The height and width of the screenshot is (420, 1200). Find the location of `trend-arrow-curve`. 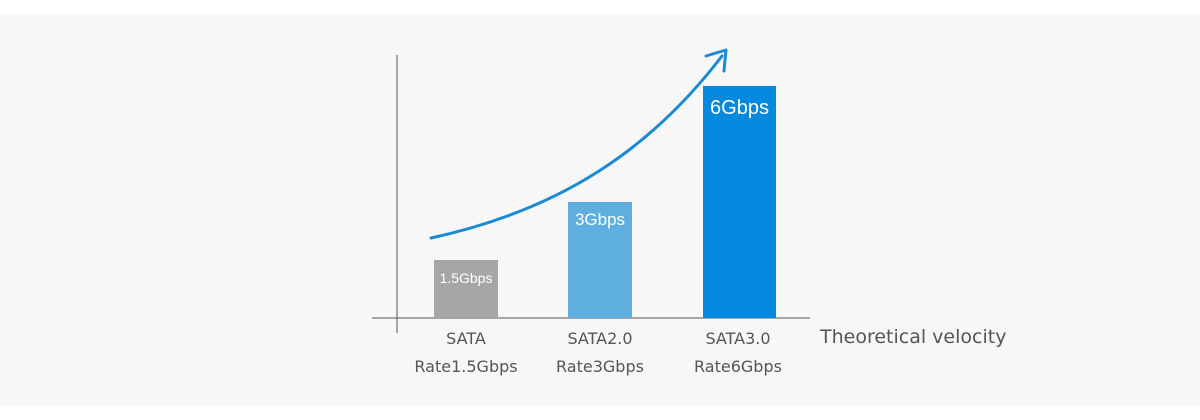

trend-arrow-curve is located at coordinates (576, 147).